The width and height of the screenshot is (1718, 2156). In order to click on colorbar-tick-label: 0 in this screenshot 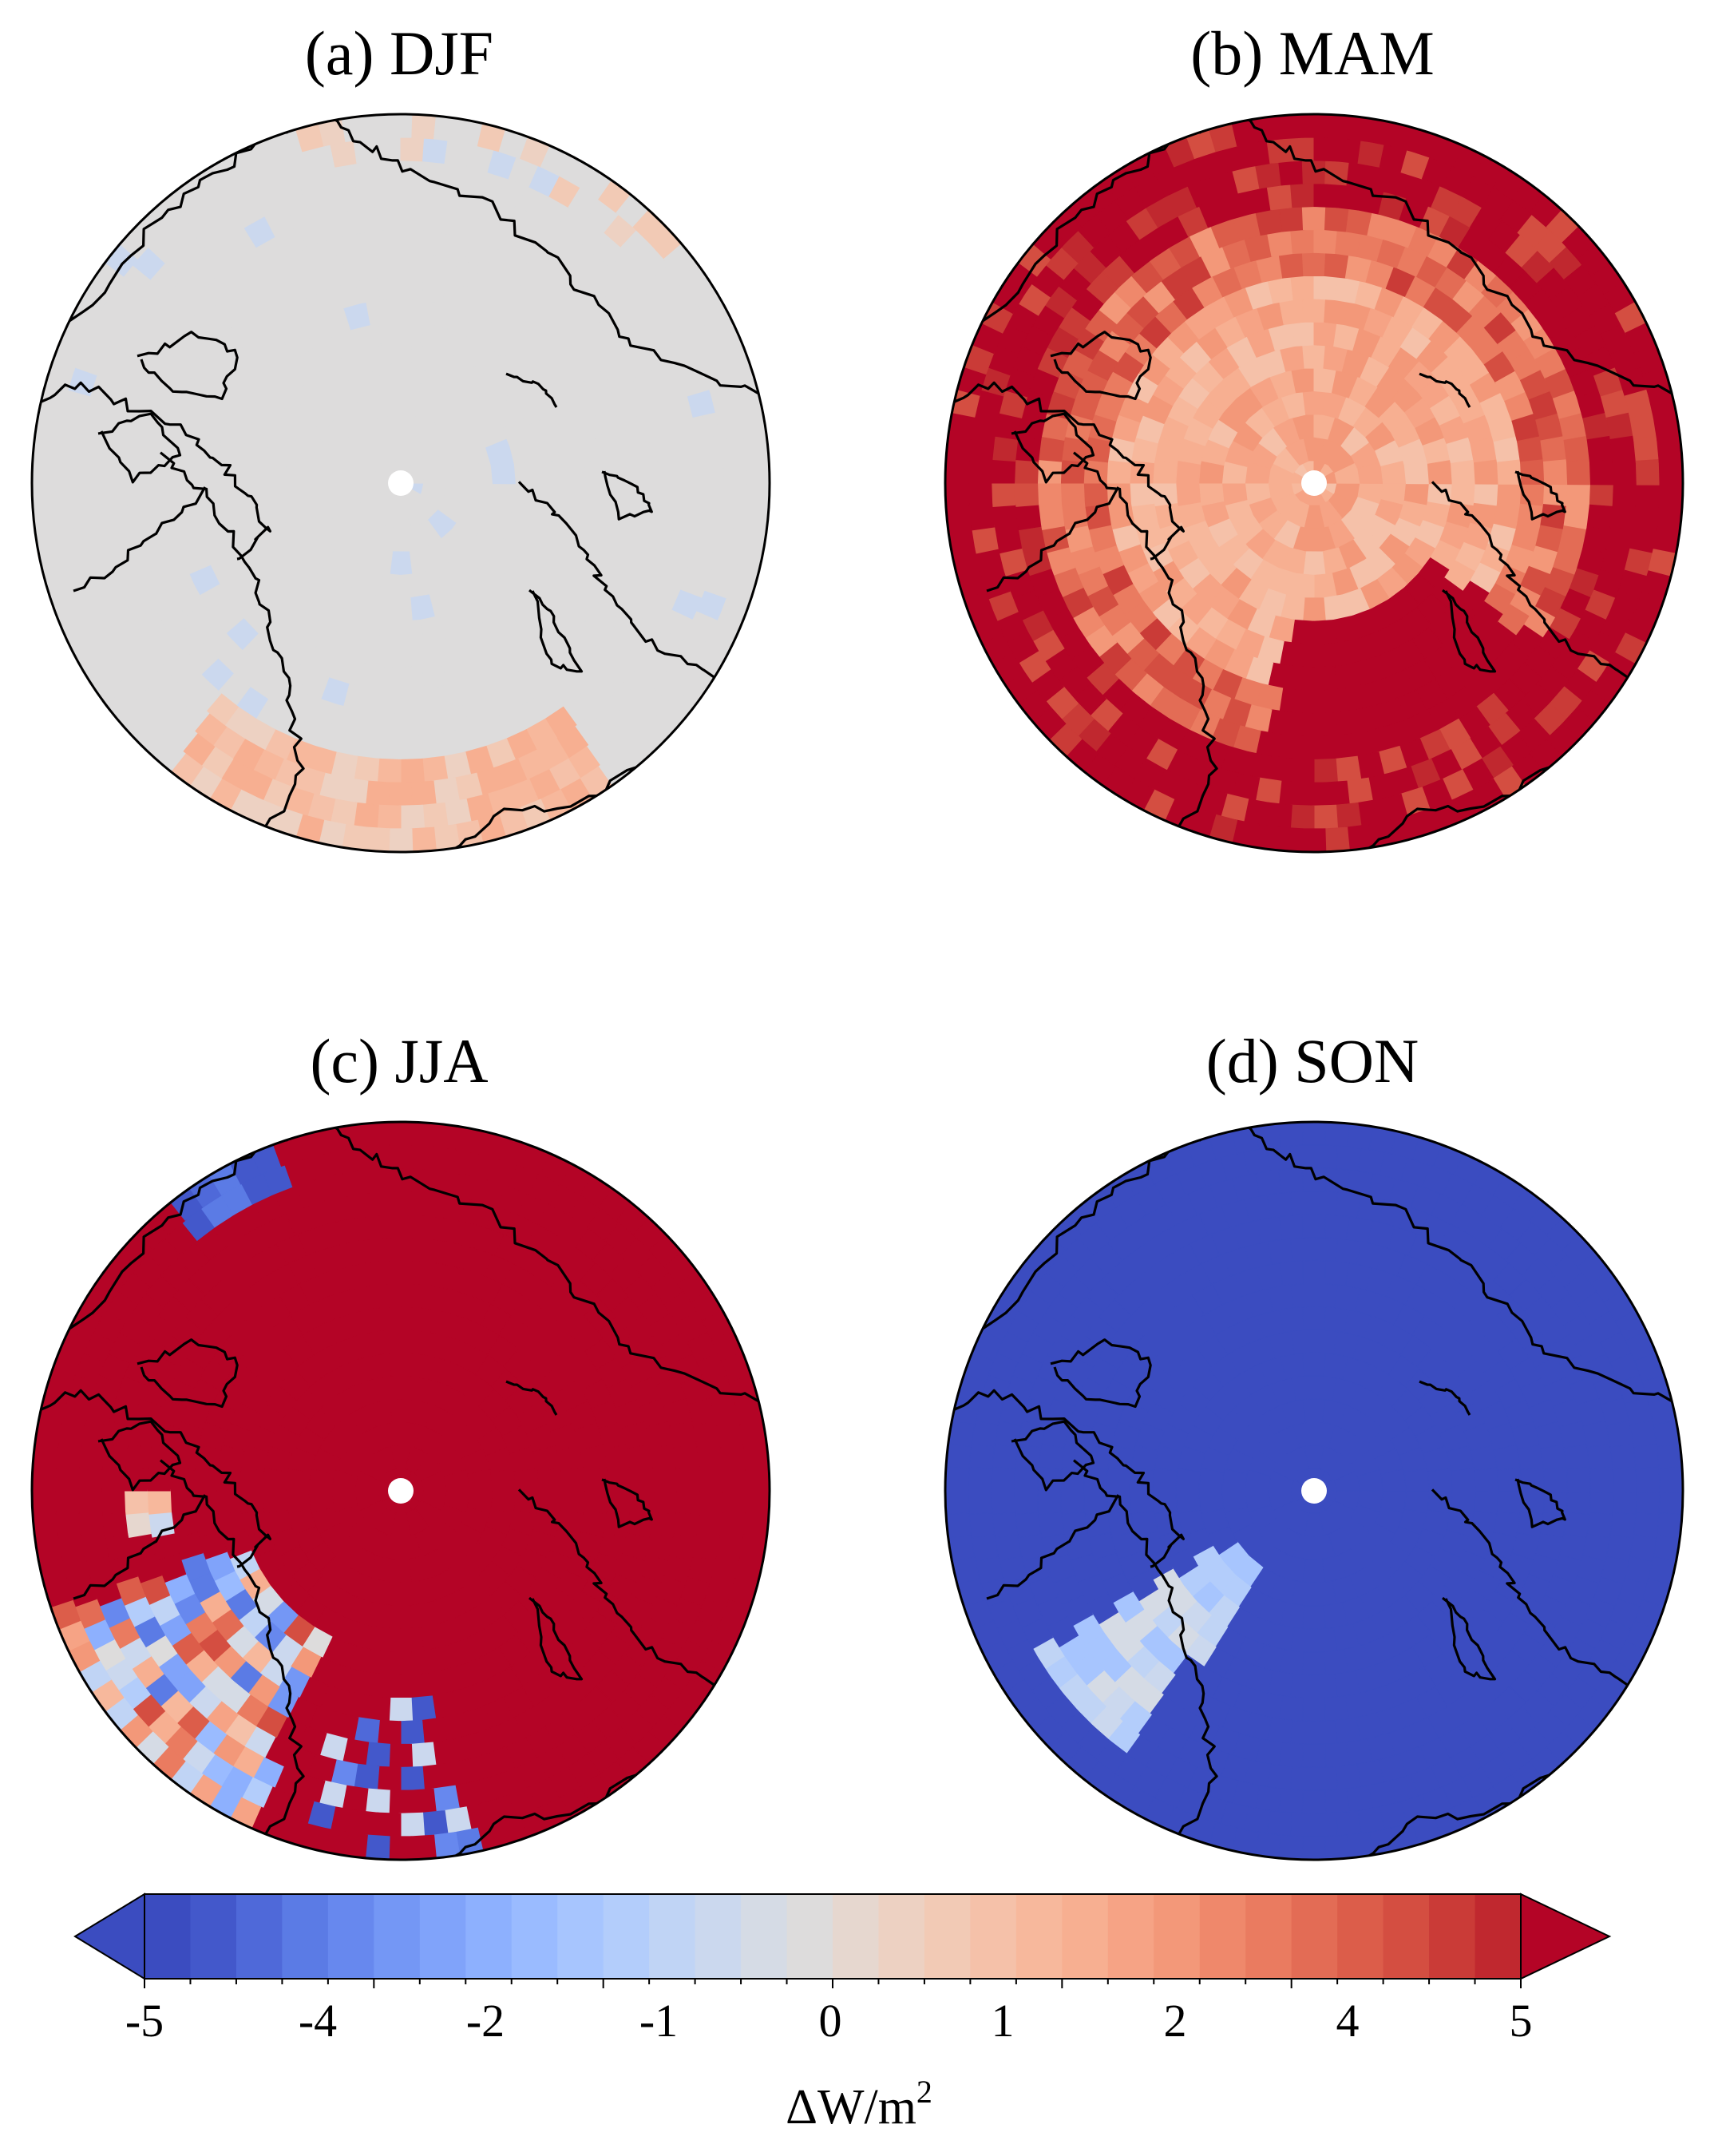, I will do `click(830, 2021)`.